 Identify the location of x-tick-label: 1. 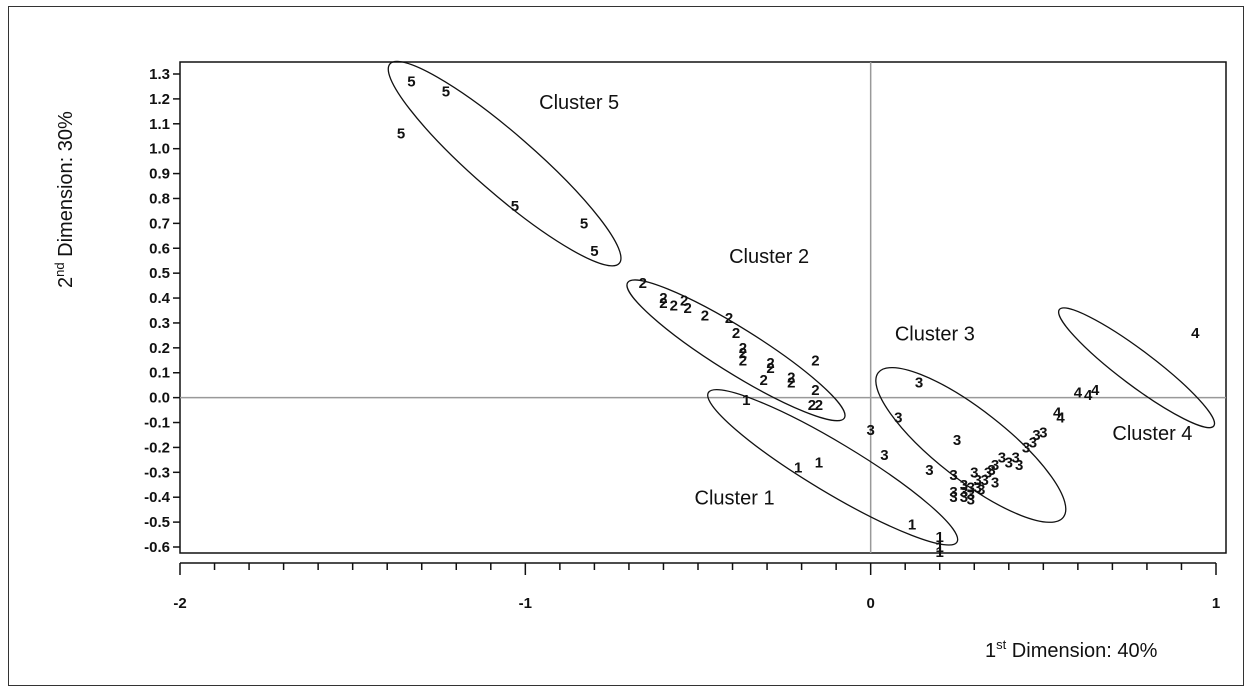
(1216, 603).